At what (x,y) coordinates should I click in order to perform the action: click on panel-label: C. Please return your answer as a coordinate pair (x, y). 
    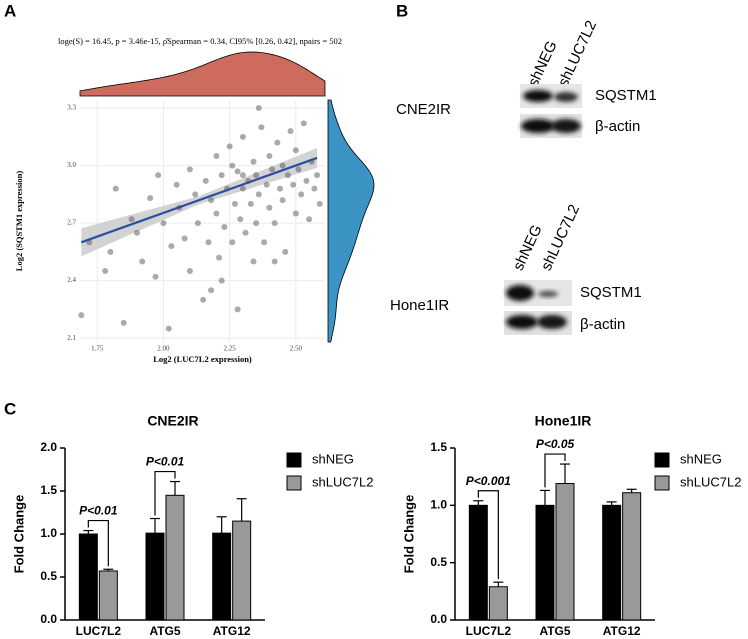
    Looking at the image, I should click on (10, 408).